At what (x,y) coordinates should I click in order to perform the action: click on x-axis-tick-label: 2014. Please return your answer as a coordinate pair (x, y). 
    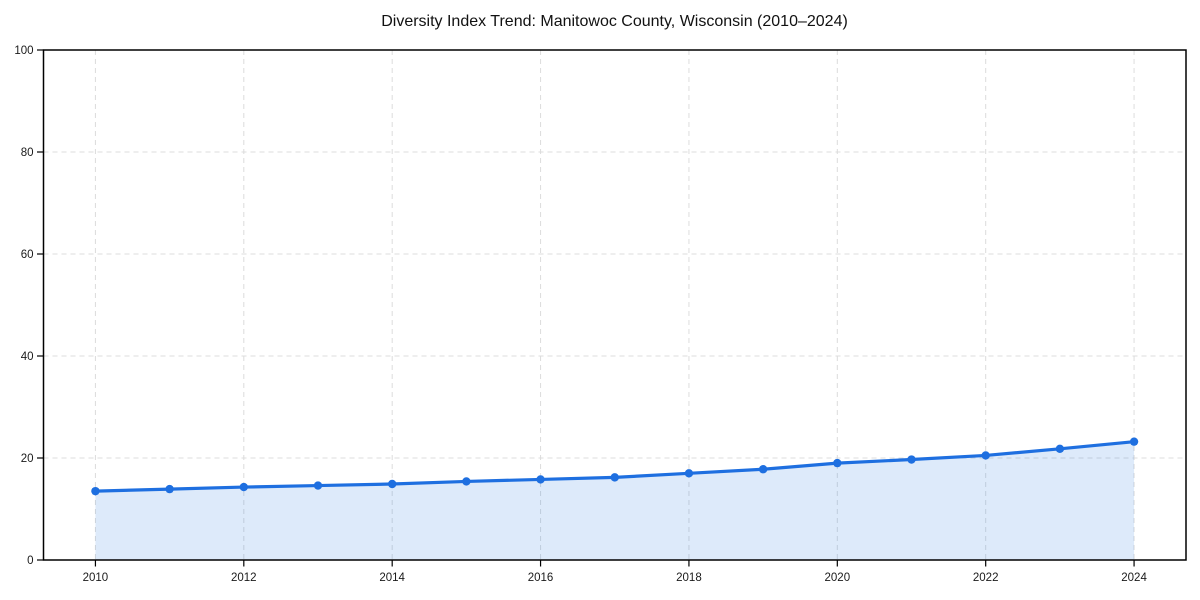
    Looking at the image, I should click on (392, 578).